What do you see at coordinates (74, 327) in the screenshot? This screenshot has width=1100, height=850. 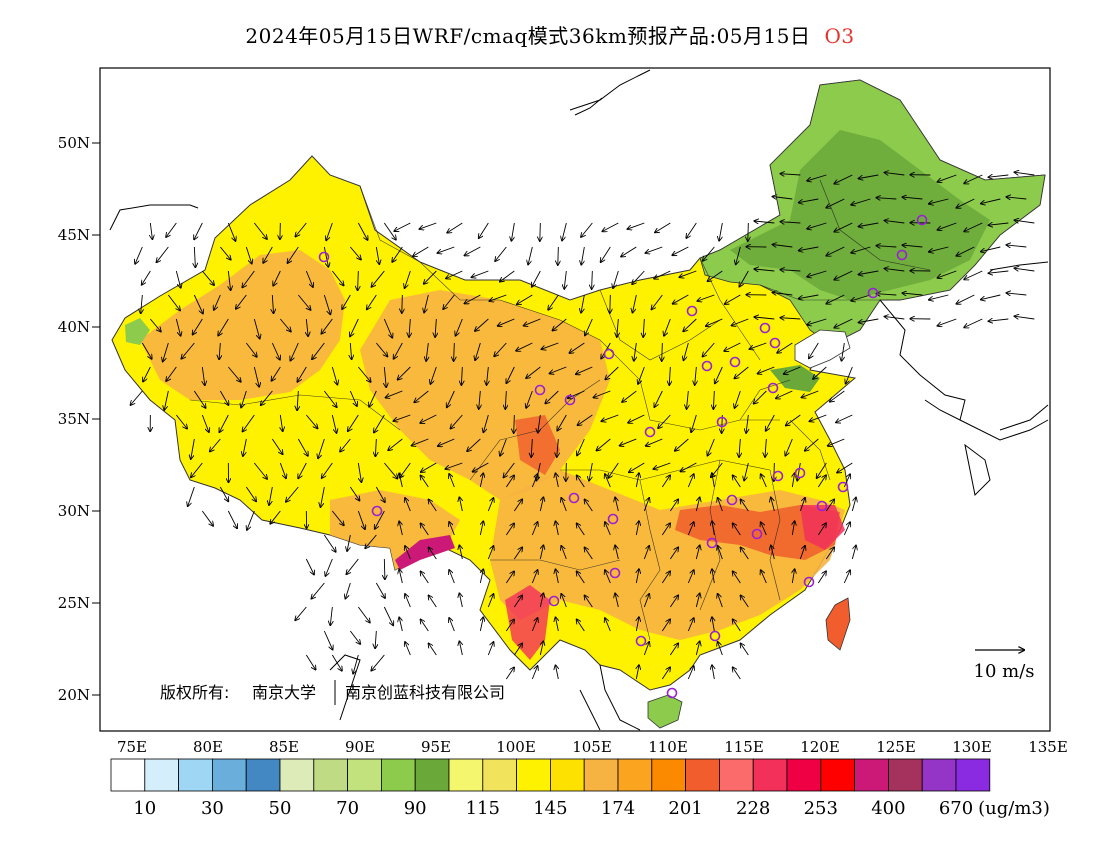 I see `lat-label: 40N` at bounding box center [74, 327].